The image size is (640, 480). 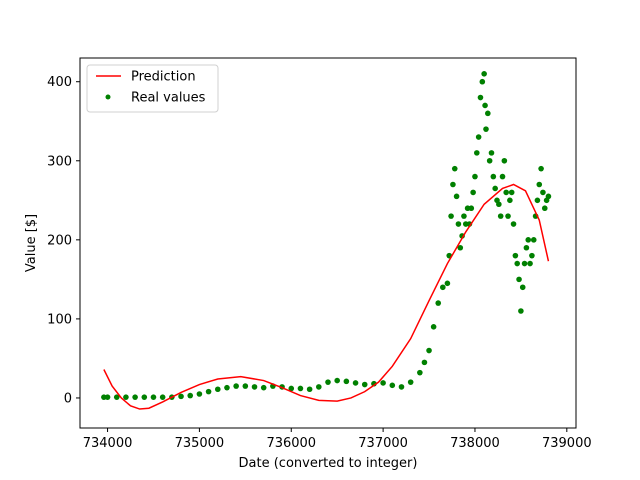 What do you see at coordinates (383, 443) in the screenshot?
I see `x-tick-label: 737000` at bounding box center [383, 443].